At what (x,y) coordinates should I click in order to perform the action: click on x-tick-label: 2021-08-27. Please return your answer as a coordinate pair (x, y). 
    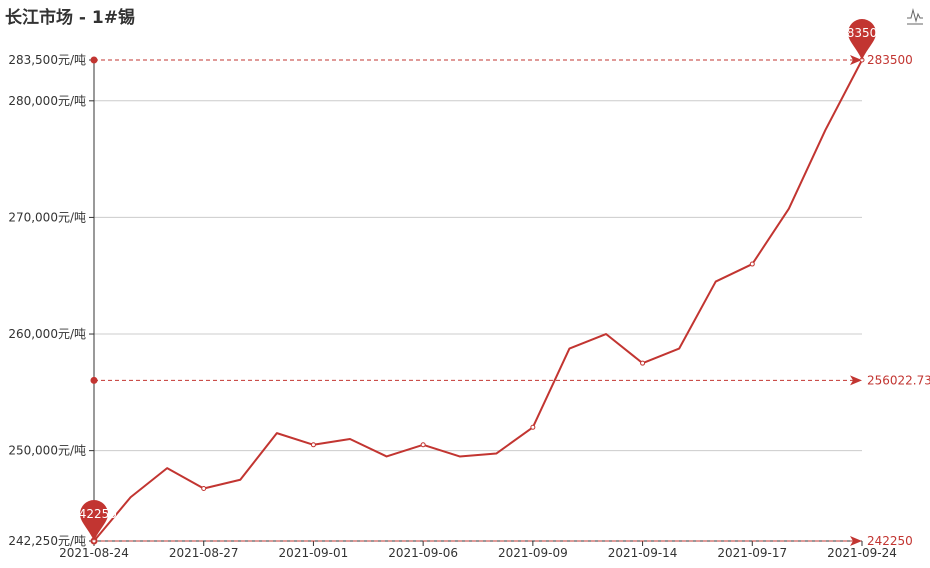
    Looking at the image, I should click on (204, 553).